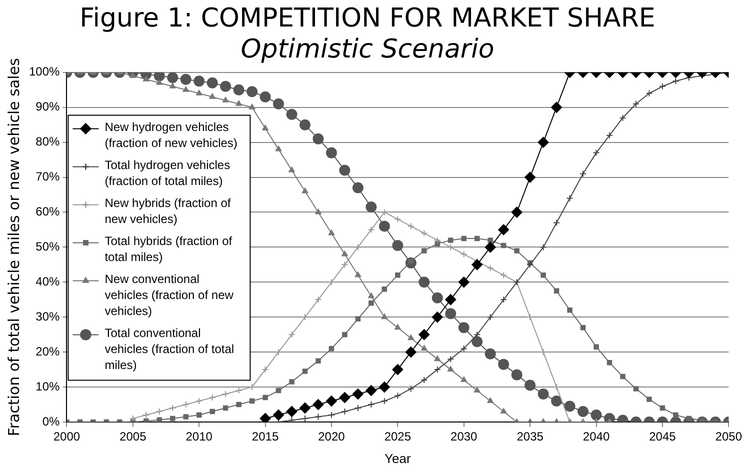  What do you see at coordinates (48, 211) in the screenshot?
I see `y-tick-label: 60%` at bounding box center [48, 211].